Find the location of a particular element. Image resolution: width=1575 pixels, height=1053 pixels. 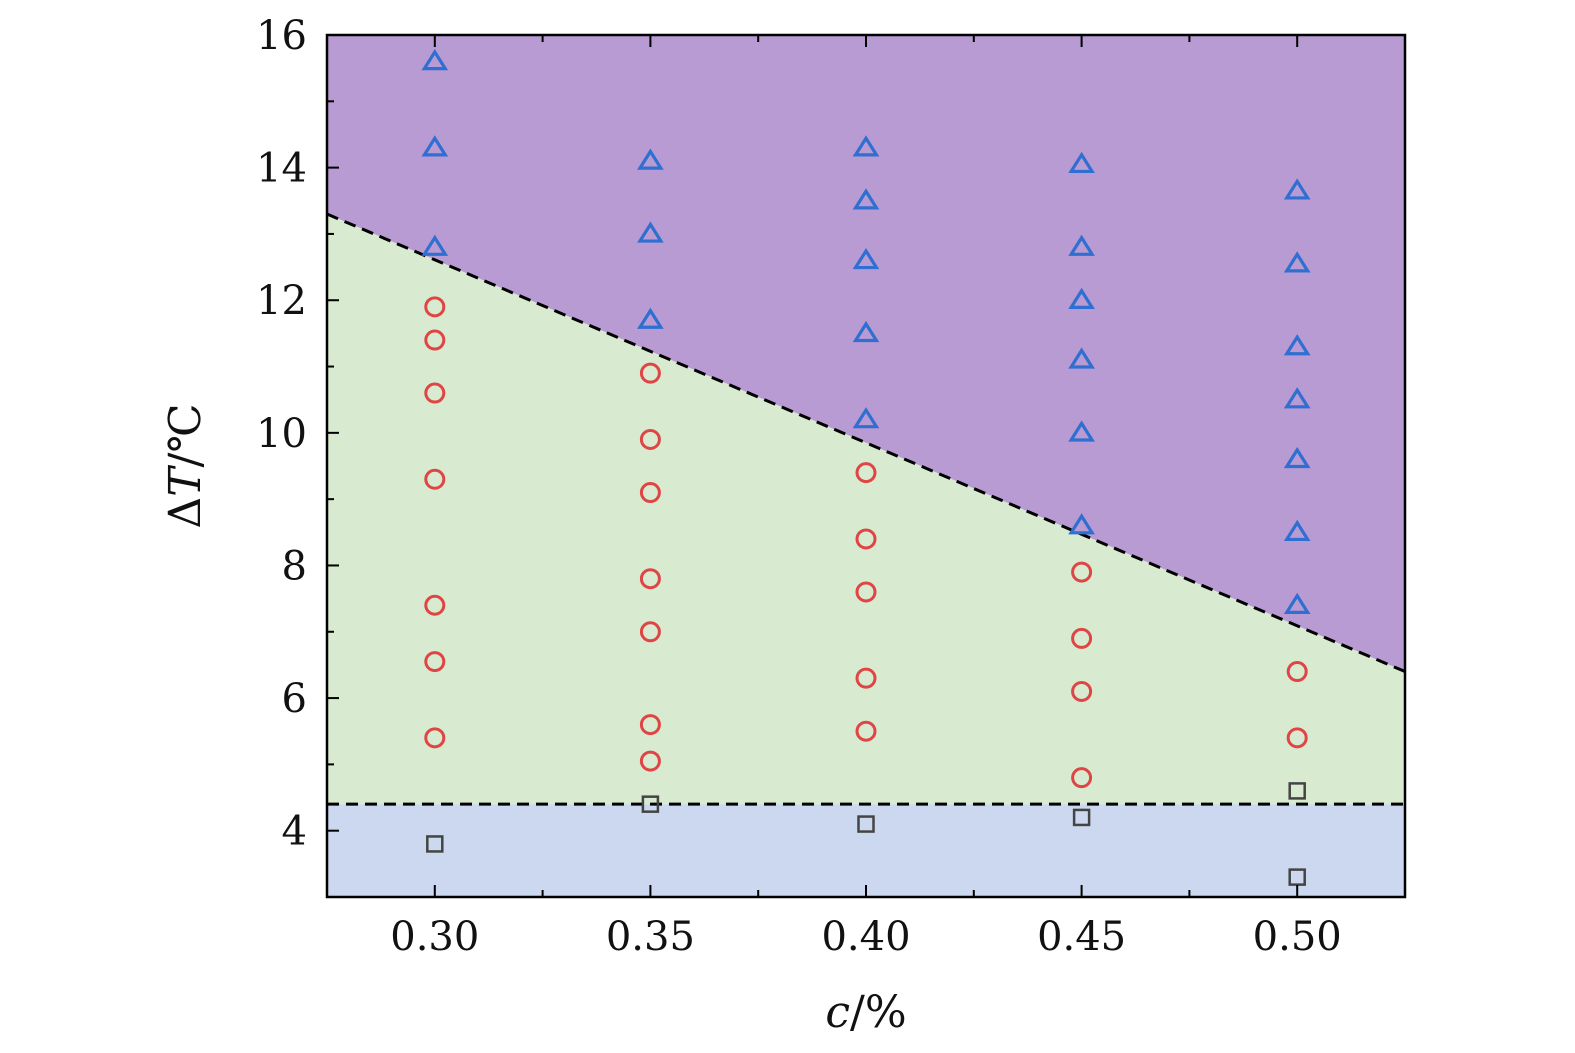

x-tick-label: 0.45 is located at coordinates (1081, 937).